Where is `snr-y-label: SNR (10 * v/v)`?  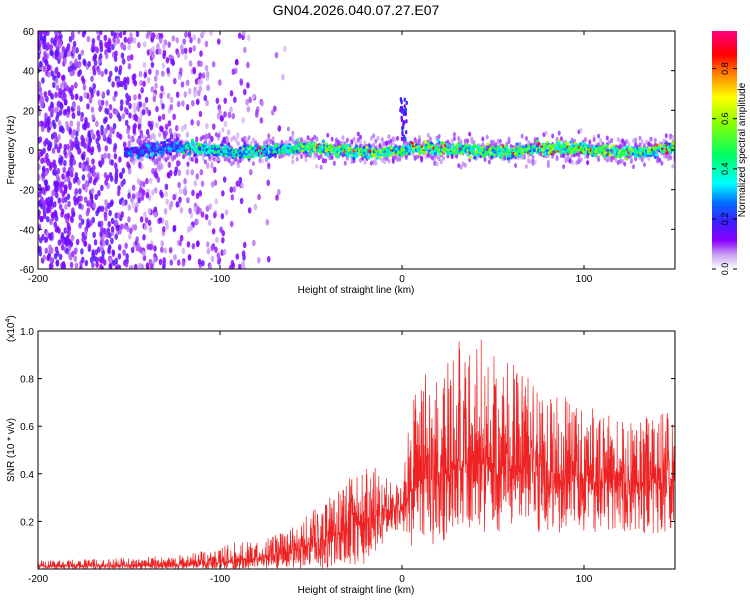 snr-y-label: SNR (10 * v/v) is located at coordinates (11, 450).